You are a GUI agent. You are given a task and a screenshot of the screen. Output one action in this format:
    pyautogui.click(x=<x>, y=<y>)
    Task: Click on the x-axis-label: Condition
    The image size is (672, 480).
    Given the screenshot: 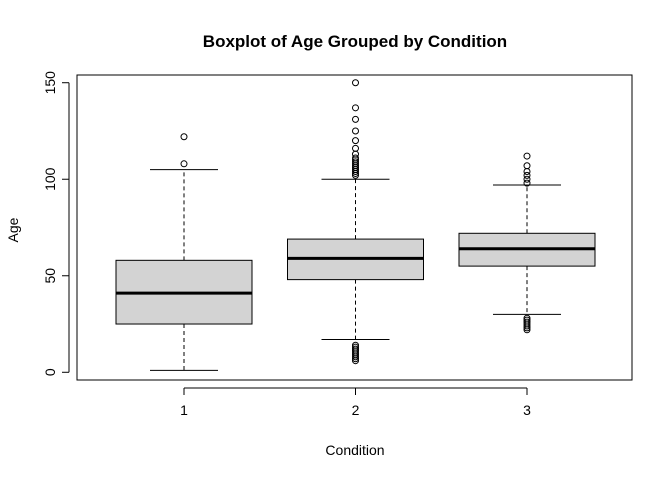 What is the action you would take?
    pyautogui.click(x=354, y=450)
    